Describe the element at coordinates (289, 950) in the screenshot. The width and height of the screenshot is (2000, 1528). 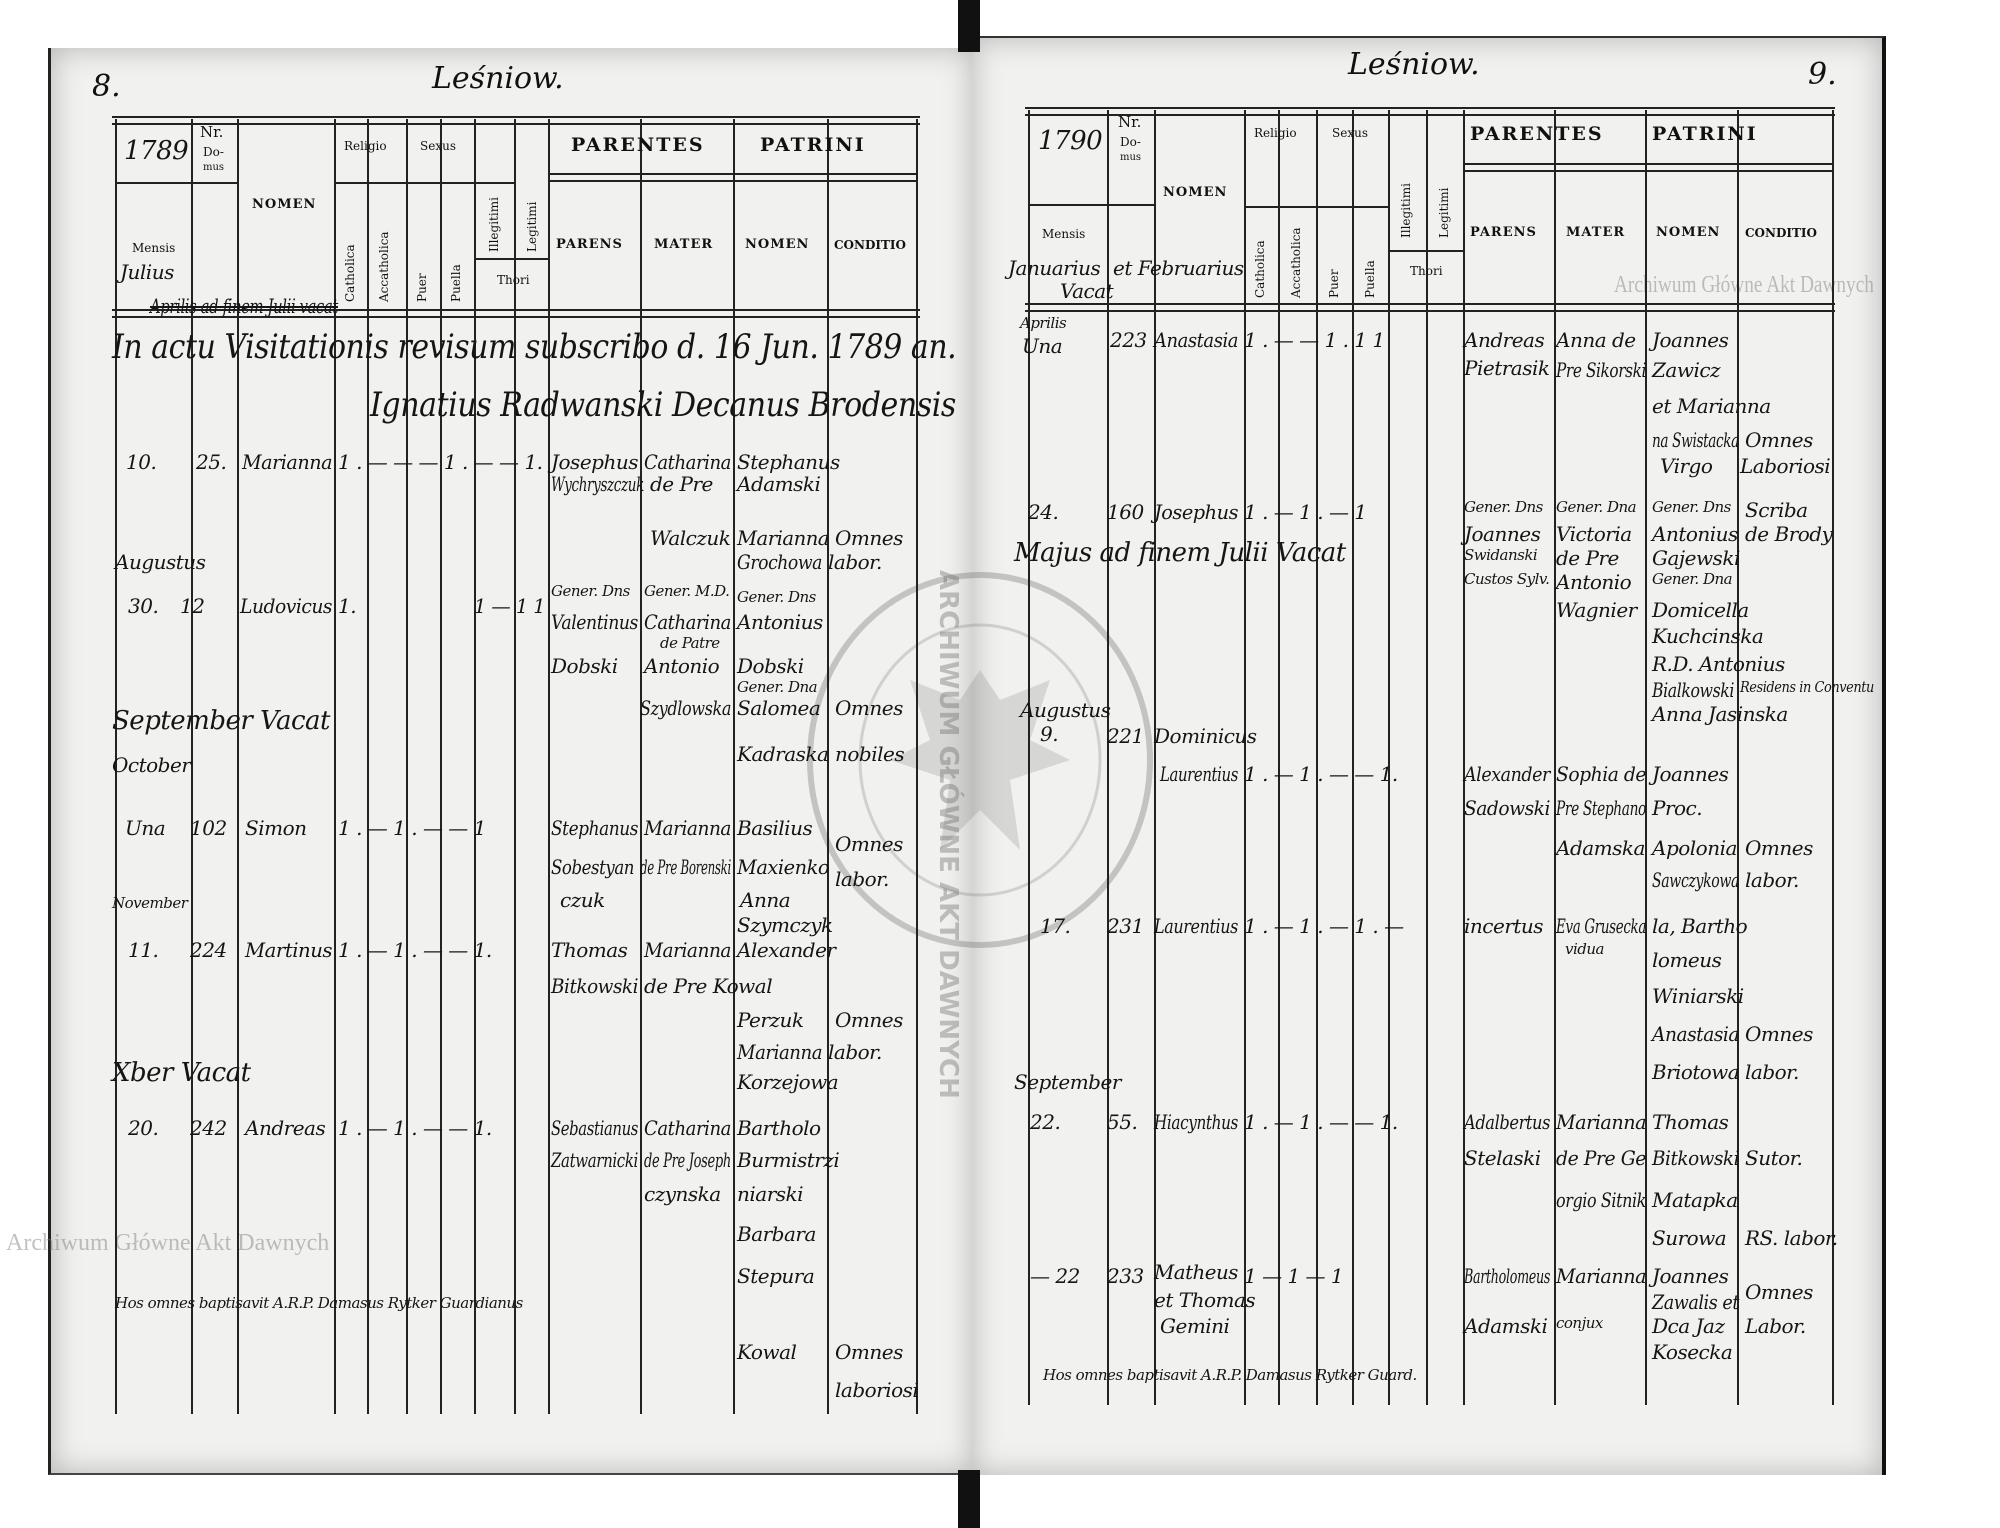
I see `handwritten-entry: Martinus` at that location.